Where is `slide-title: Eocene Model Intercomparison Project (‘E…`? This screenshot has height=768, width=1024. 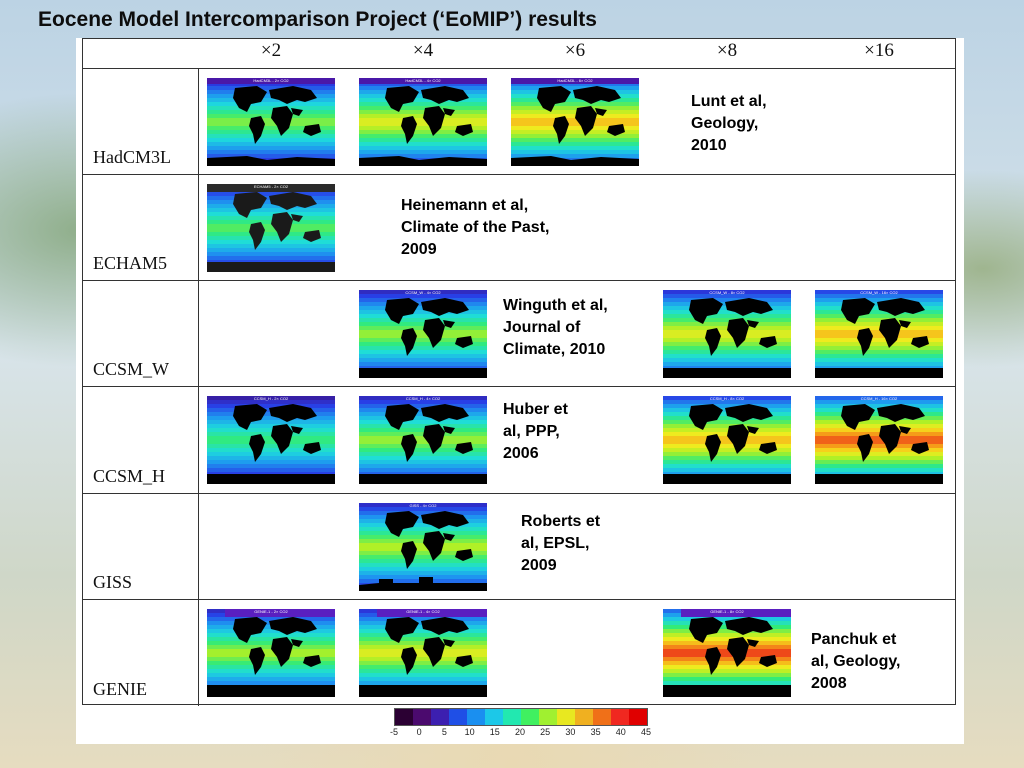
slide-title: Eocene Model Intercomparison Project (‘E… is located at coordinates (317, 19).